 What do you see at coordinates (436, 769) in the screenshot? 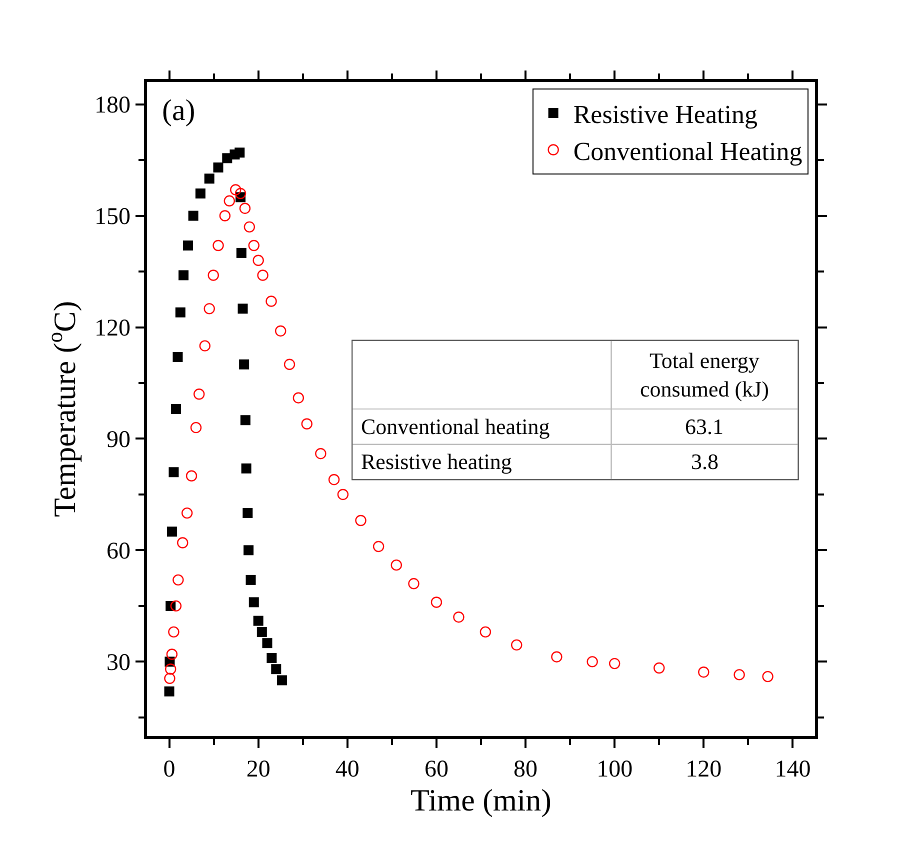
I see `x-tick-label: 60` at bounding box center [436, 769].